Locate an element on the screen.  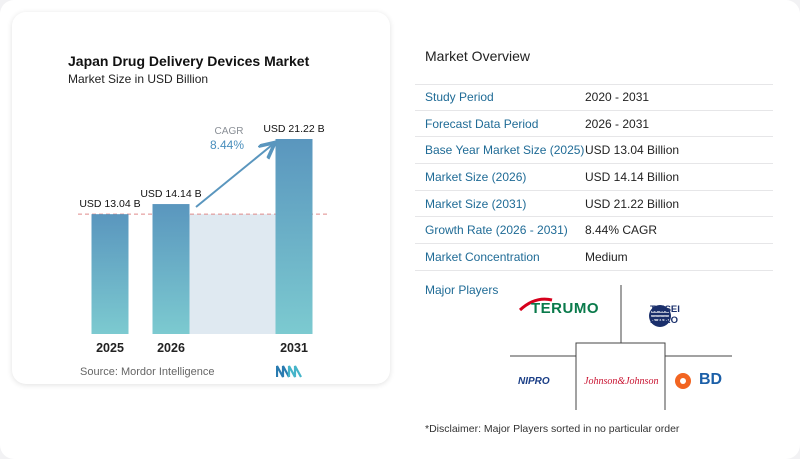
overview-label: Market Size (2031) is located at coordinates (476, 203).